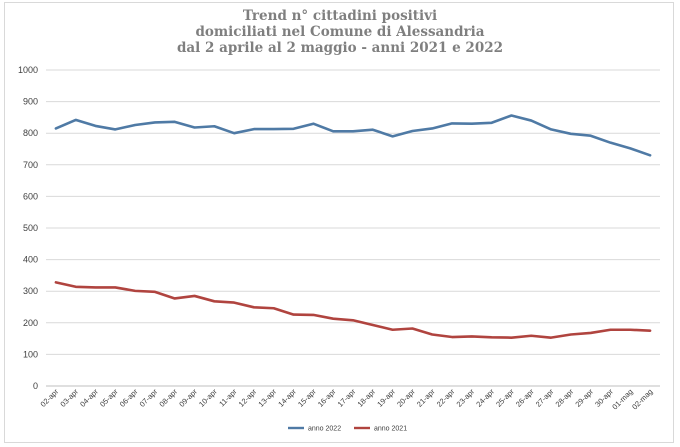  Describe the element at coordinates (390, 429) in the screenshot. I see `legend-label: anno 2021` at that location.